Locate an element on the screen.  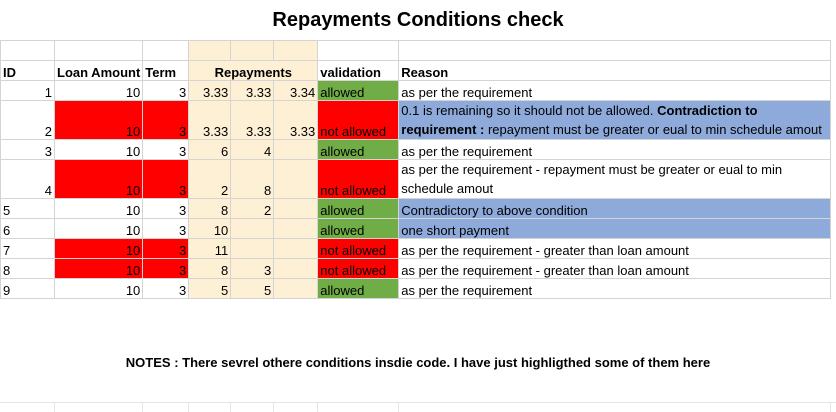
header-repayments: Repayments is located at coordinates (253, 70).